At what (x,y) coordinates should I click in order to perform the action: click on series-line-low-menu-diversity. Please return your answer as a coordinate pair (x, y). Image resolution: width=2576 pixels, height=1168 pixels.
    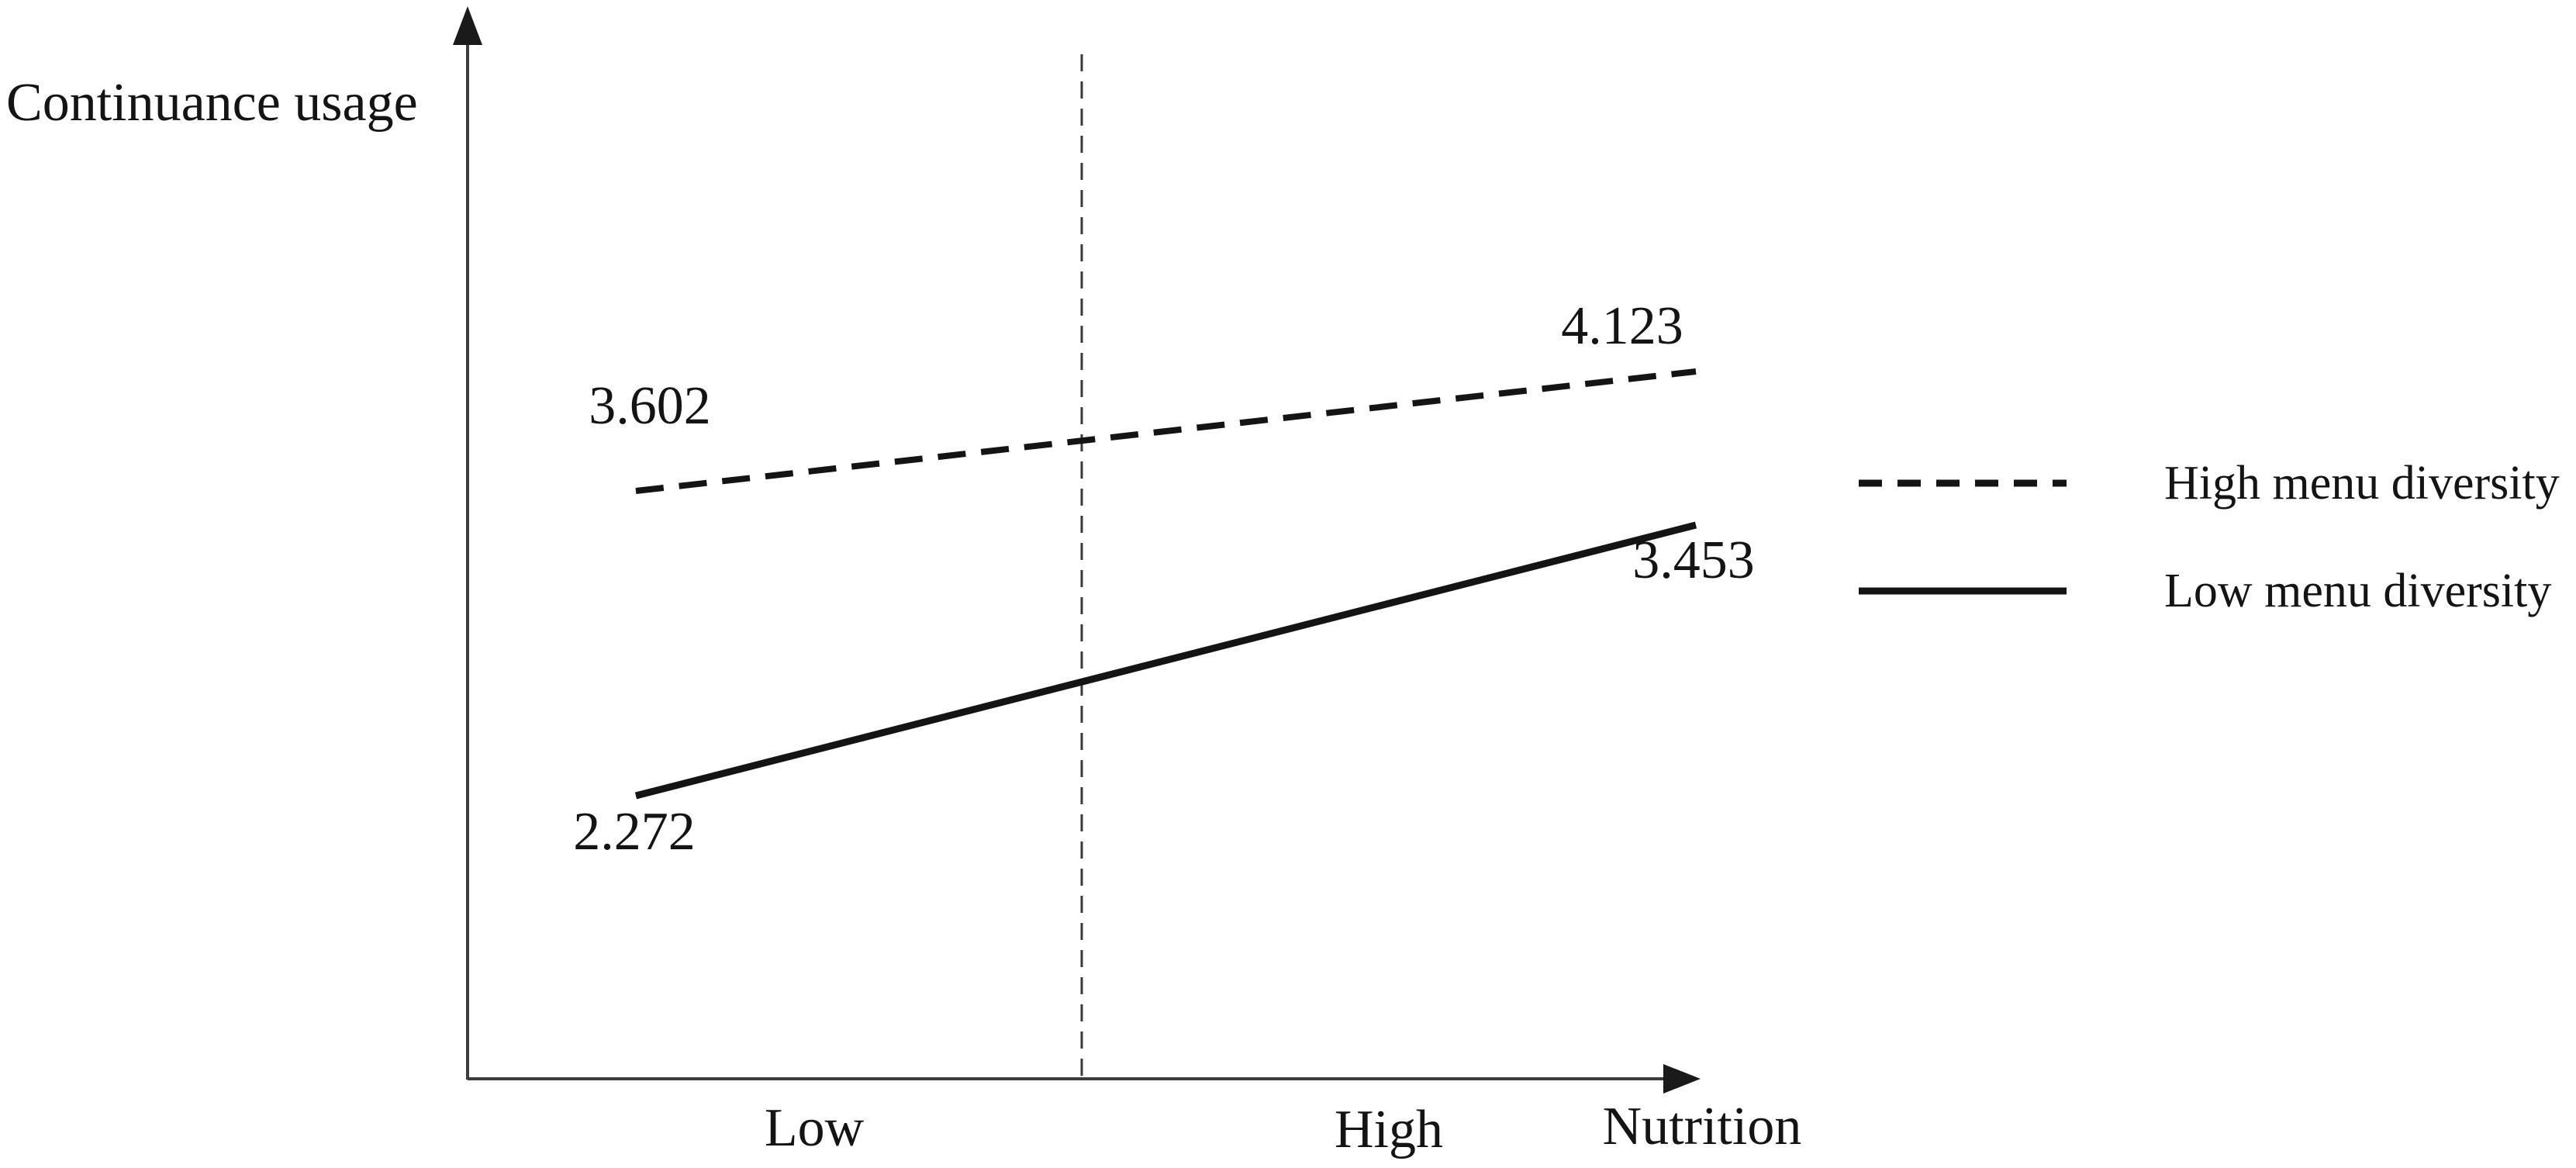
    Looking at the image, I should click on (1166, 660).